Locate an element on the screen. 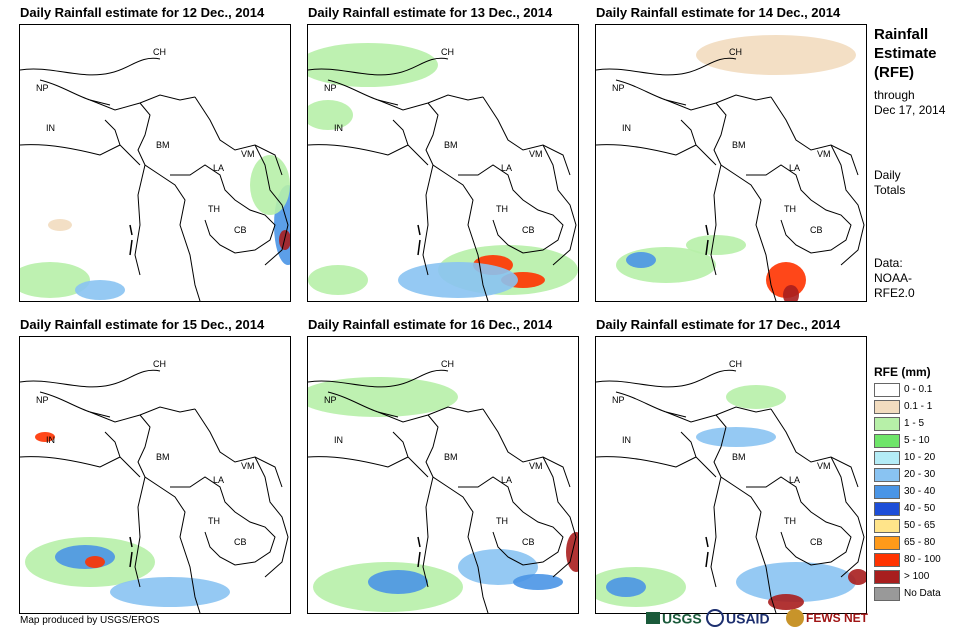 This screenshot has height=639, width=967. legend-item: 65 - 80 is located at coordinates (919, 543).